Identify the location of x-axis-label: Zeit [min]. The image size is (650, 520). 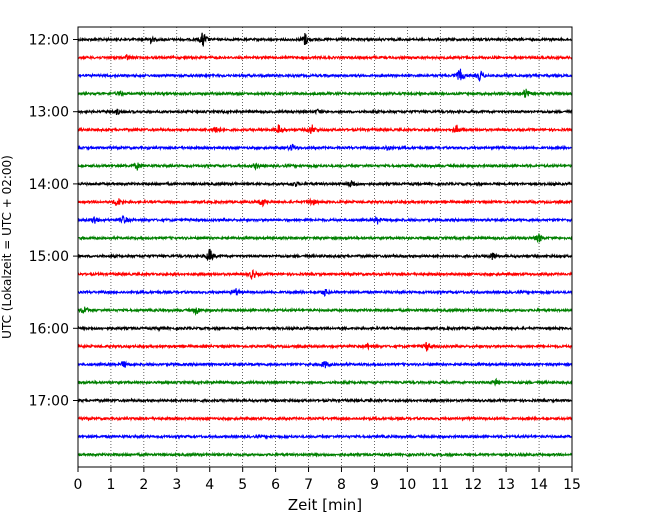
(325, 505).